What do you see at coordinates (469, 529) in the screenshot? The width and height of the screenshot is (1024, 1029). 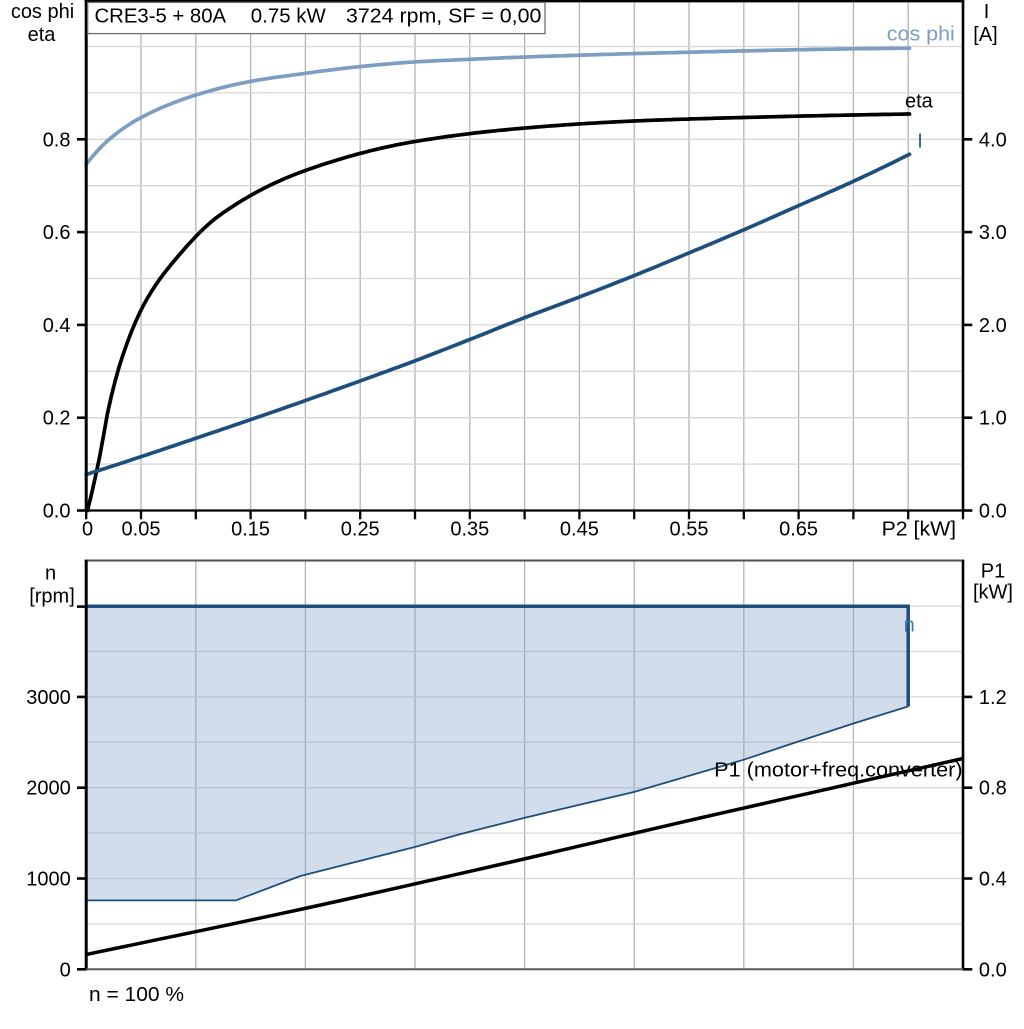 I see `svg-text: 0.35` at bounding box center [469, 529].